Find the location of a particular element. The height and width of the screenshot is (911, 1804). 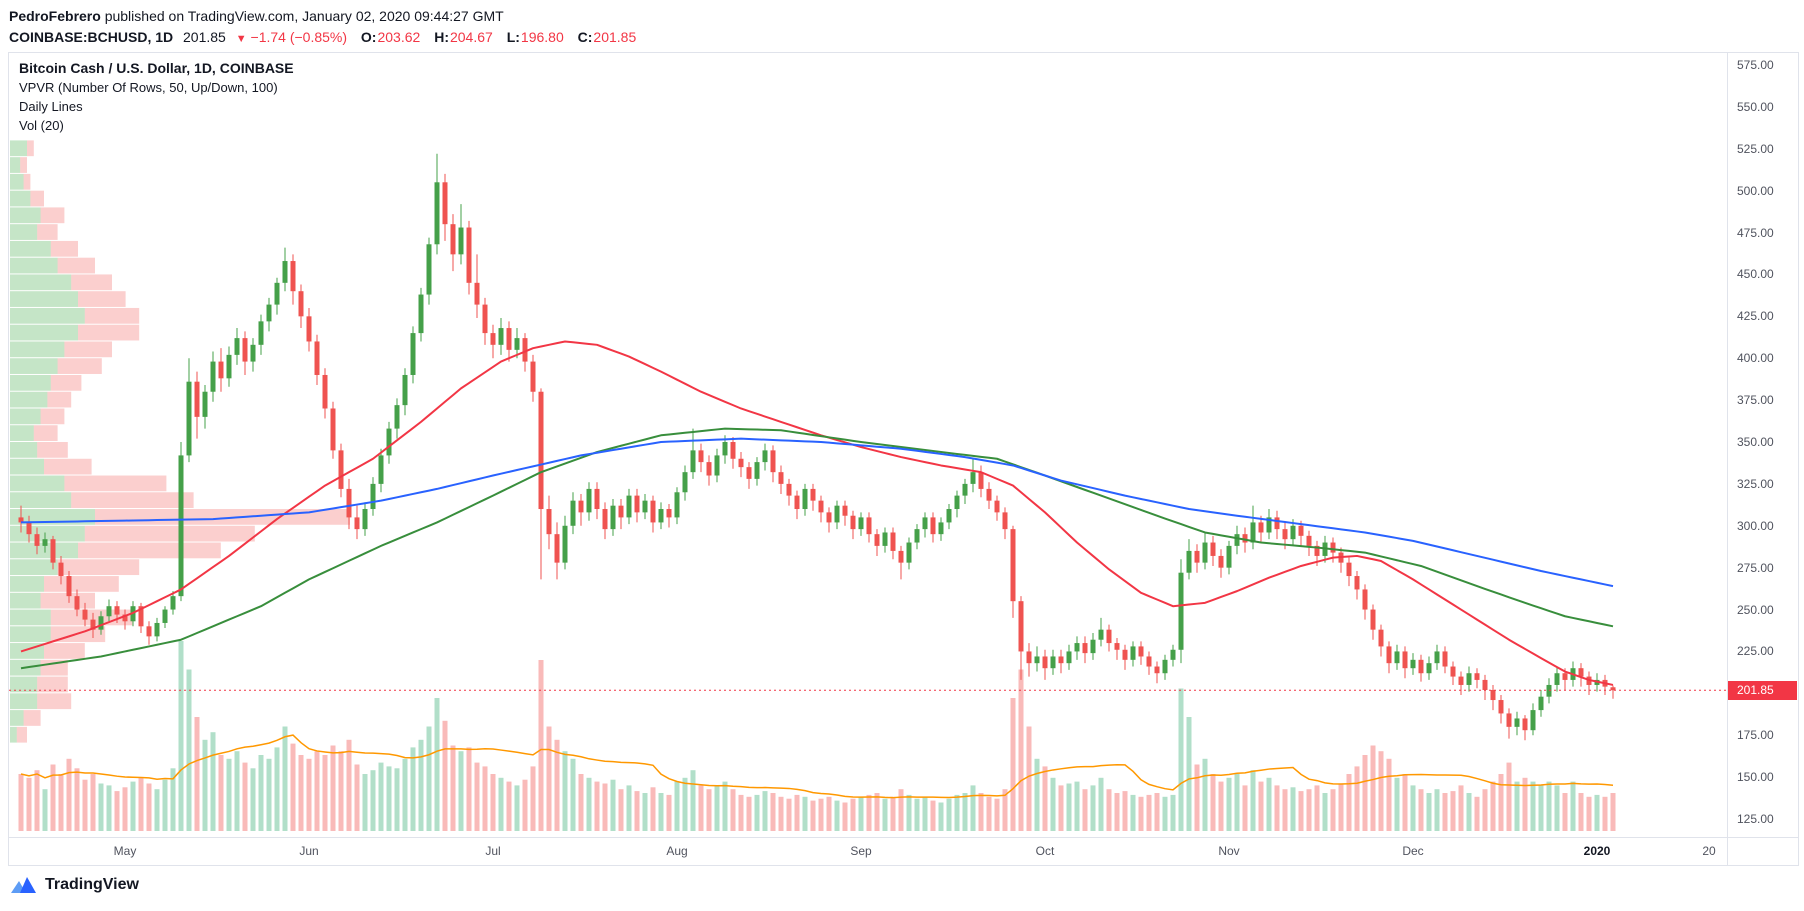

legend-indicator-daily-lines: Daily Lines is located at coordinates (51, 106).